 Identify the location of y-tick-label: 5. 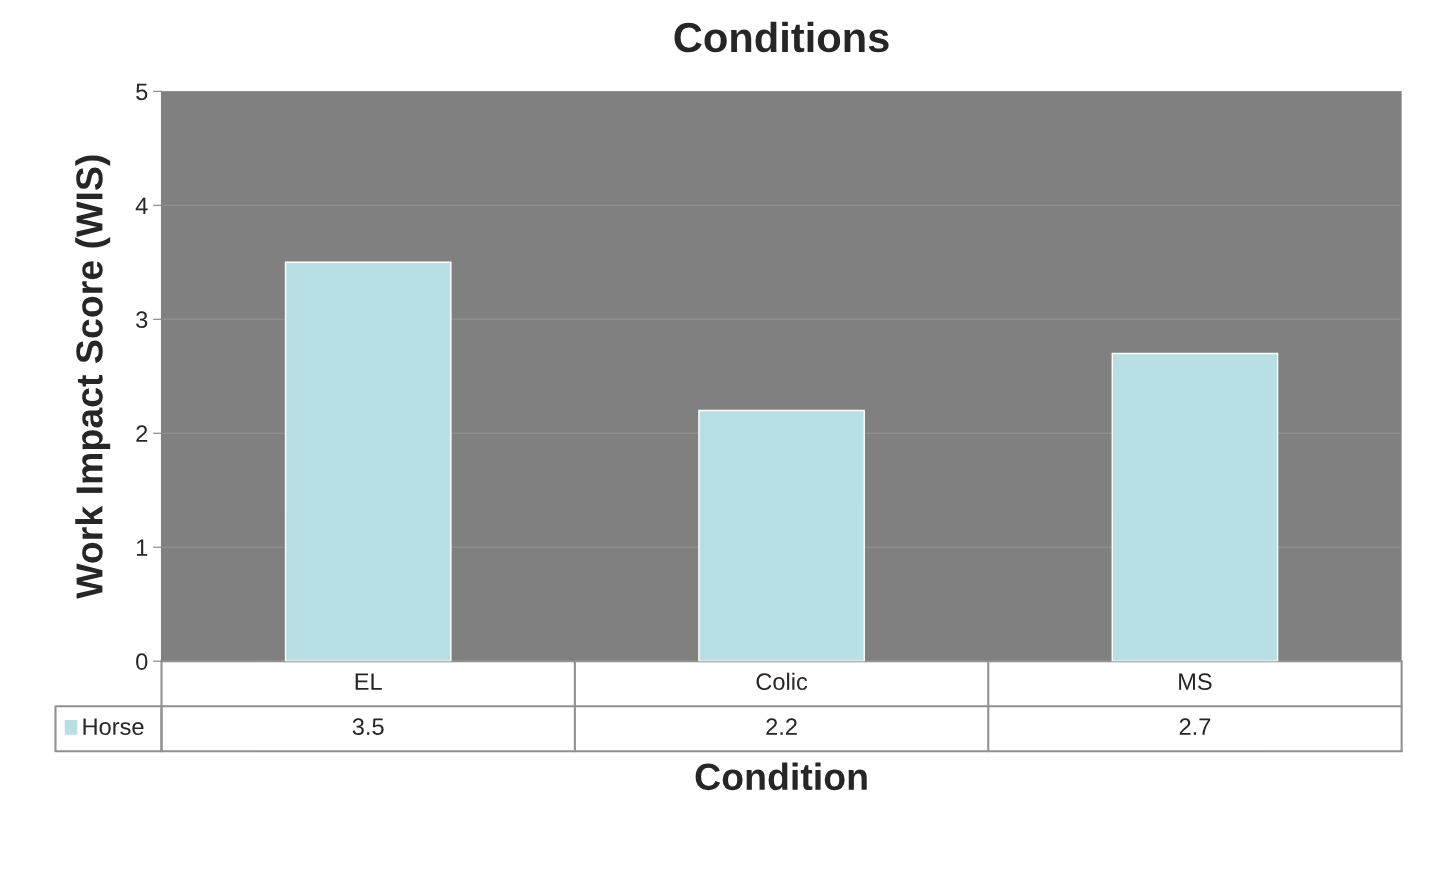
(142, 92).